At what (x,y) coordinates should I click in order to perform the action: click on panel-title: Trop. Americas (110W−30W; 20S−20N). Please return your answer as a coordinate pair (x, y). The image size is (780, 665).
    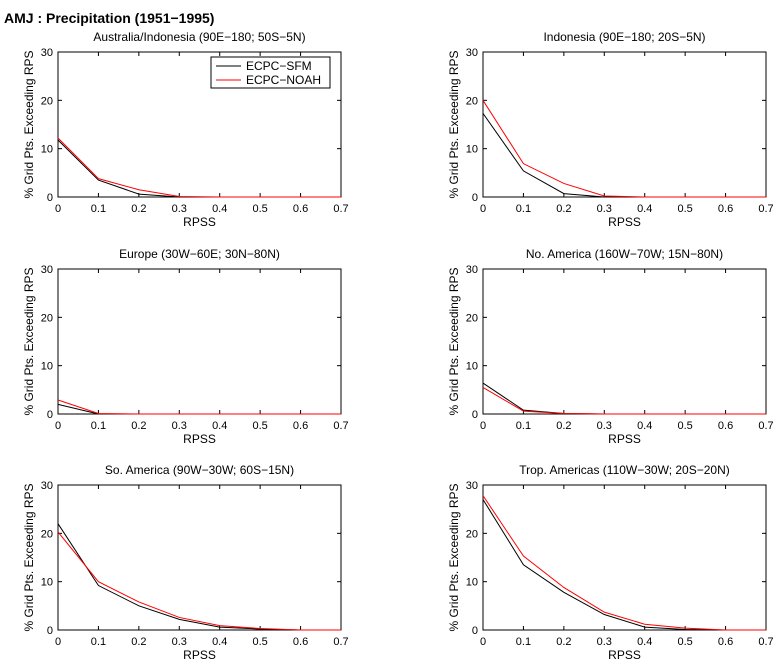
    Looking at the image, I should click on (624, 470).